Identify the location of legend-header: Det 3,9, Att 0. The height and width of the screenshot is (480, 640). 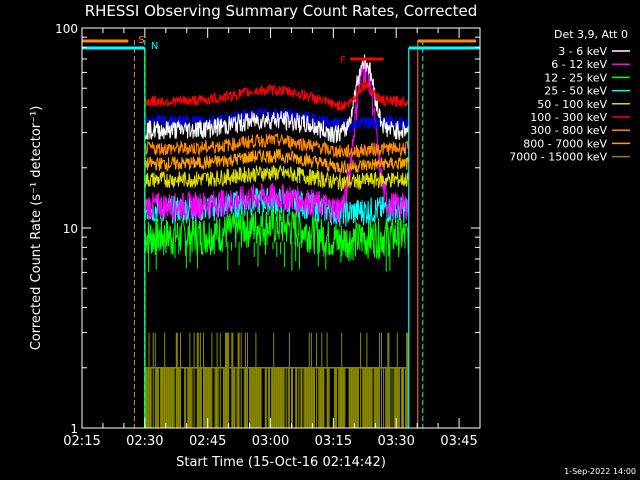
(591, 34).